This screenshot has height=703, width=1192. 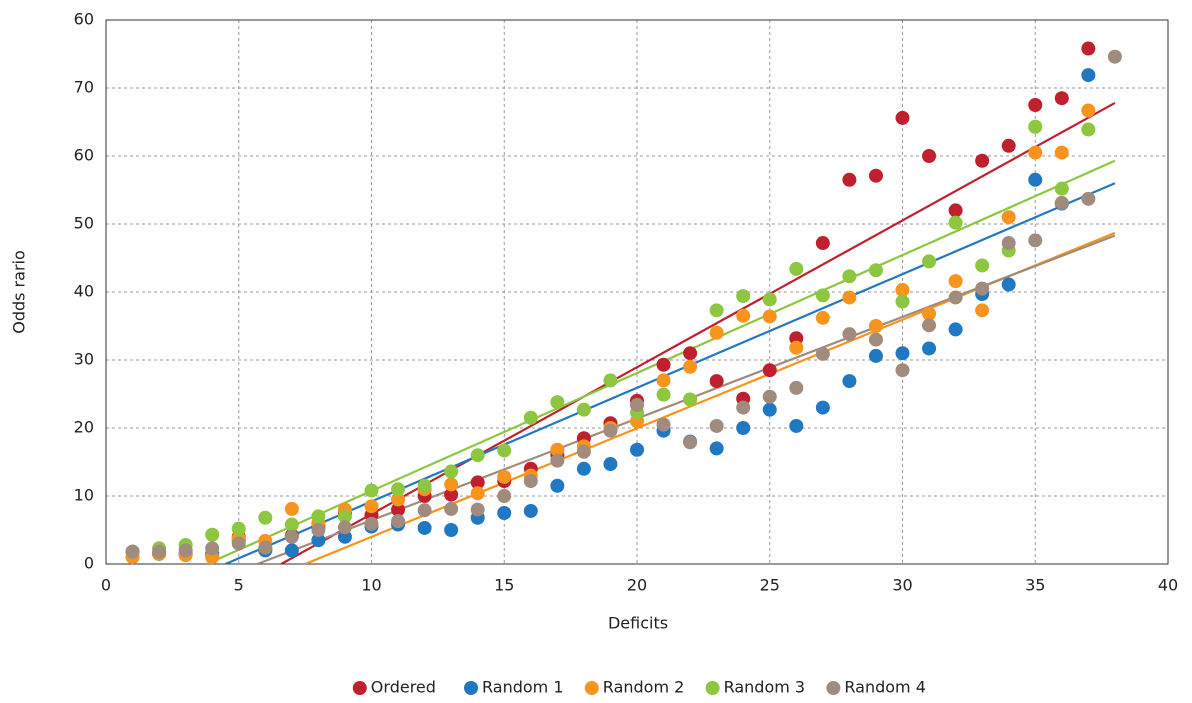 What do you see at coordinates (902, 585) in the screenshot?
I see `x-tick-label: 30` at bounding box center [902, 585].